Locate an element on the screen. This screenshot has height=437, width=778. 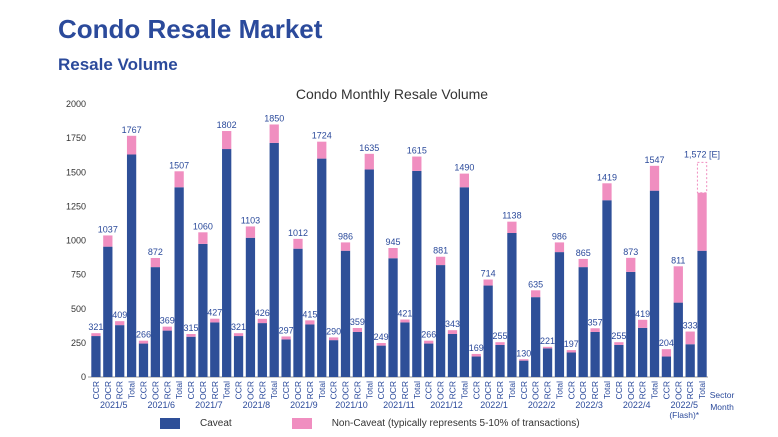
bar-value-label: 1850 is located at coordinates (274, 118).